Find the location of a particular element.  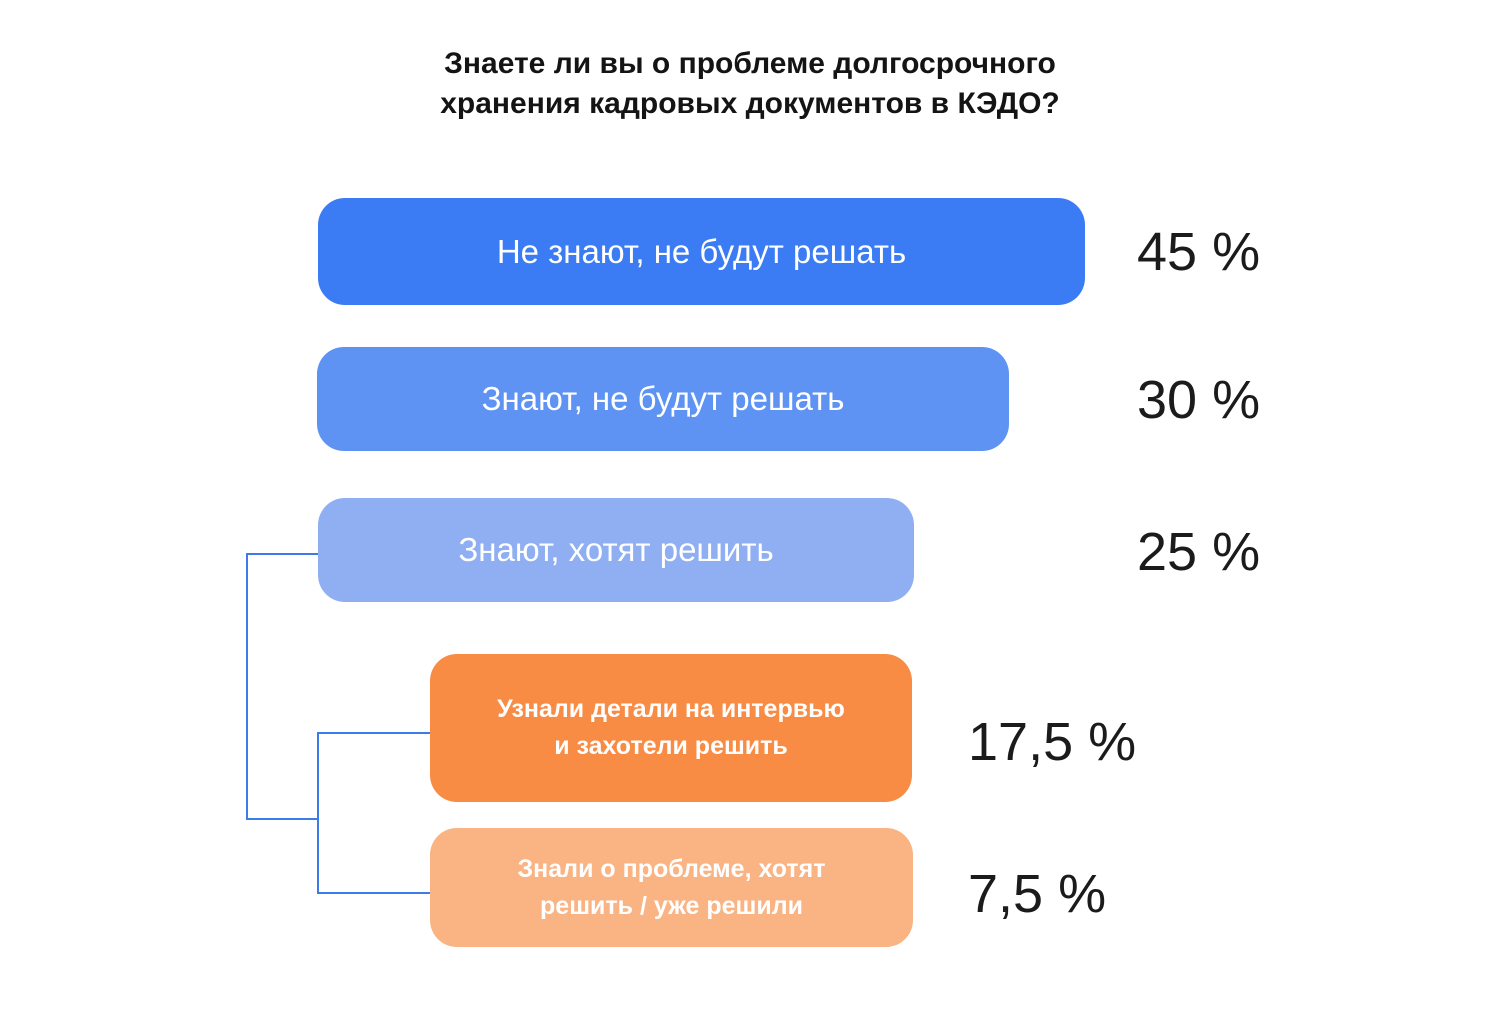

chart-title-line2: хранения кадровых документов в КЭДО? is located at coordinates (750, 103).